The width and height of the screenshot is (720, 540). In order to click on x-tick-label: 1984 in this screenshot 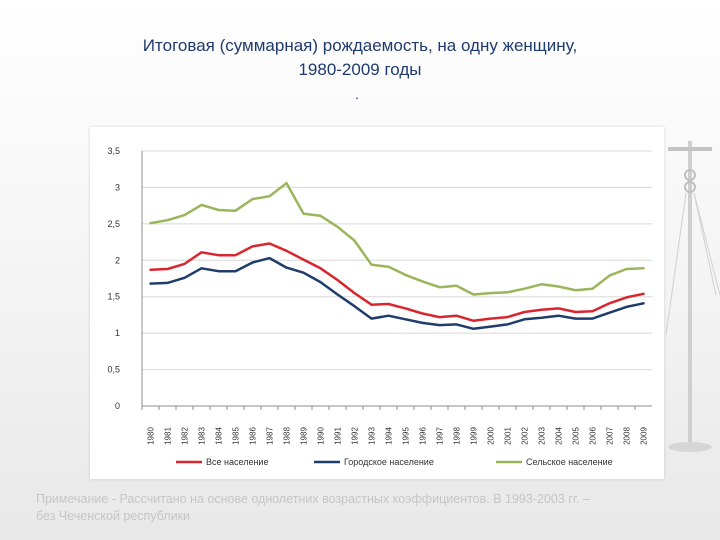, I will do `click(219, 436)`.